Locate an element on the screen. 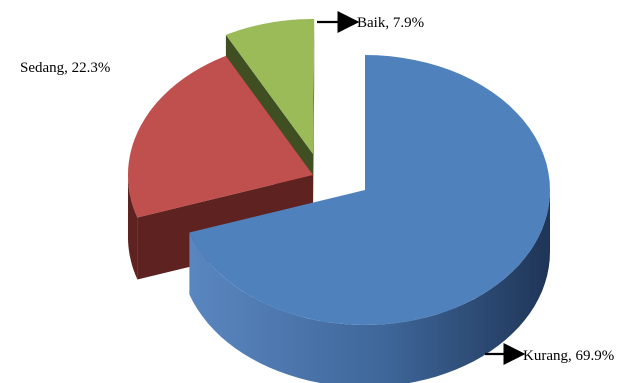 The width and height of the screenshot is (643, 383). data-label-sedang: Sedang, 22.3% is located at coordinates (65, 68).